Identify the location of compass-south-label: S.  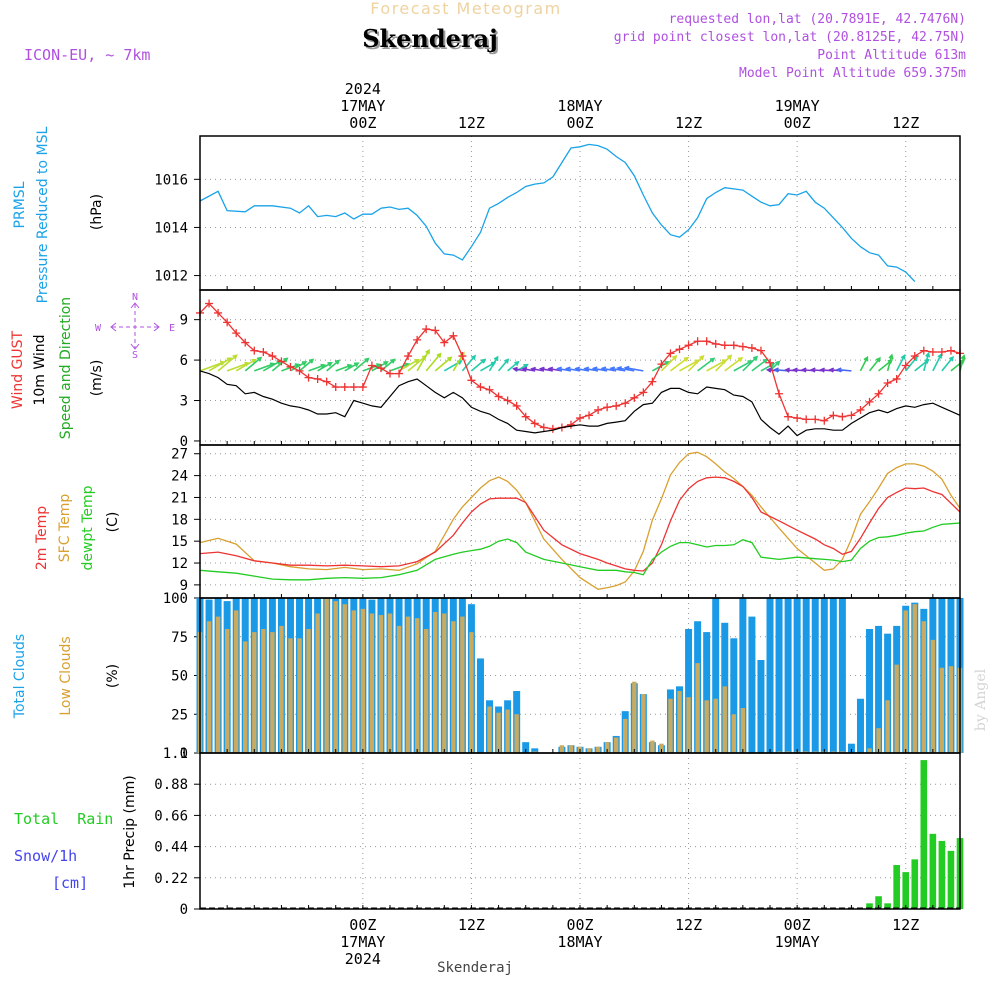
(135, 355).